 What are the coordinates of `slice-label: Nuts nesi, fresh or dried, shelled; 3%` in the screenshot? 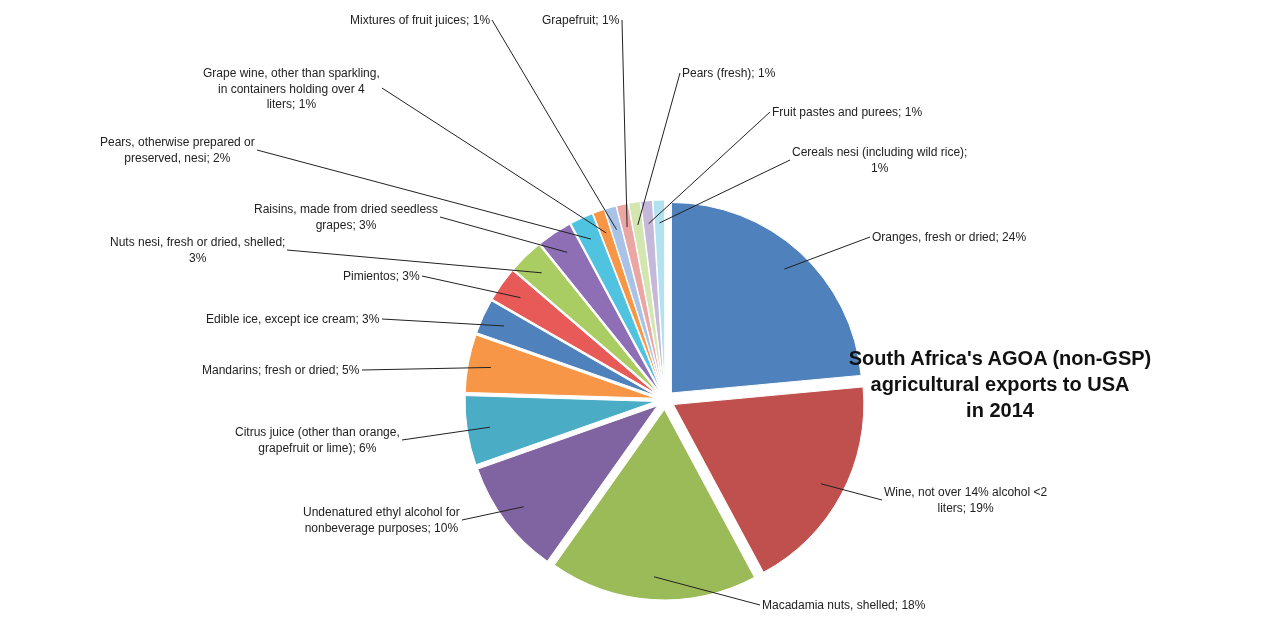 It's located at (198, 250).